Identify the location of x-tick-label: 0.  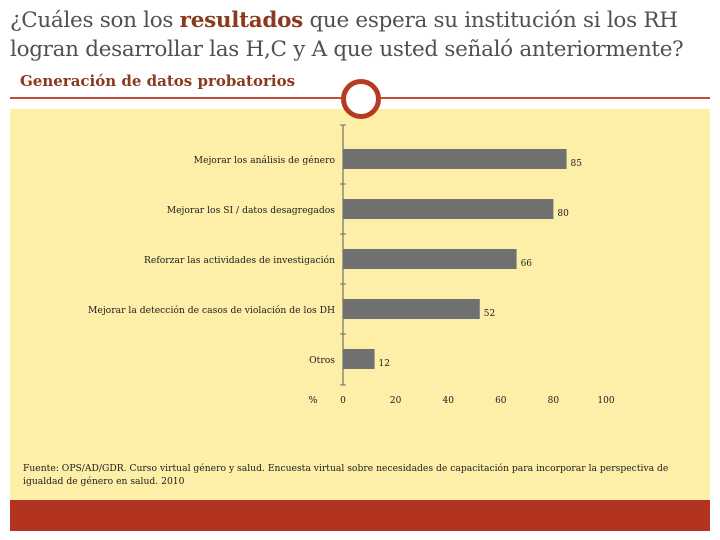
(343, 401).